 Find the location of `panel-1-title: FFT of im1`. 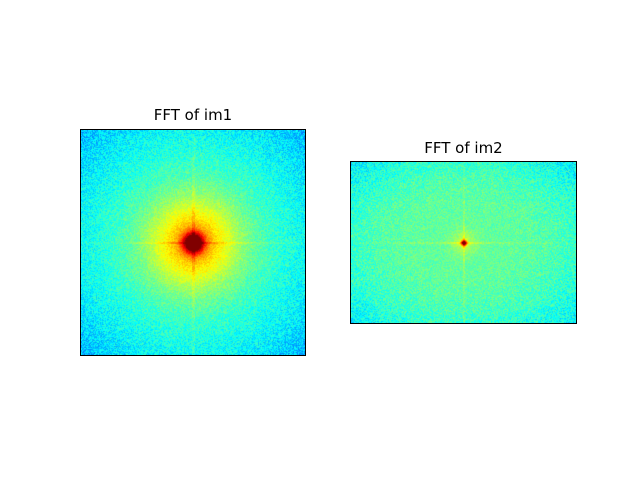

panel-1-title: FFT of im1 is located at coordinates (193, 115).